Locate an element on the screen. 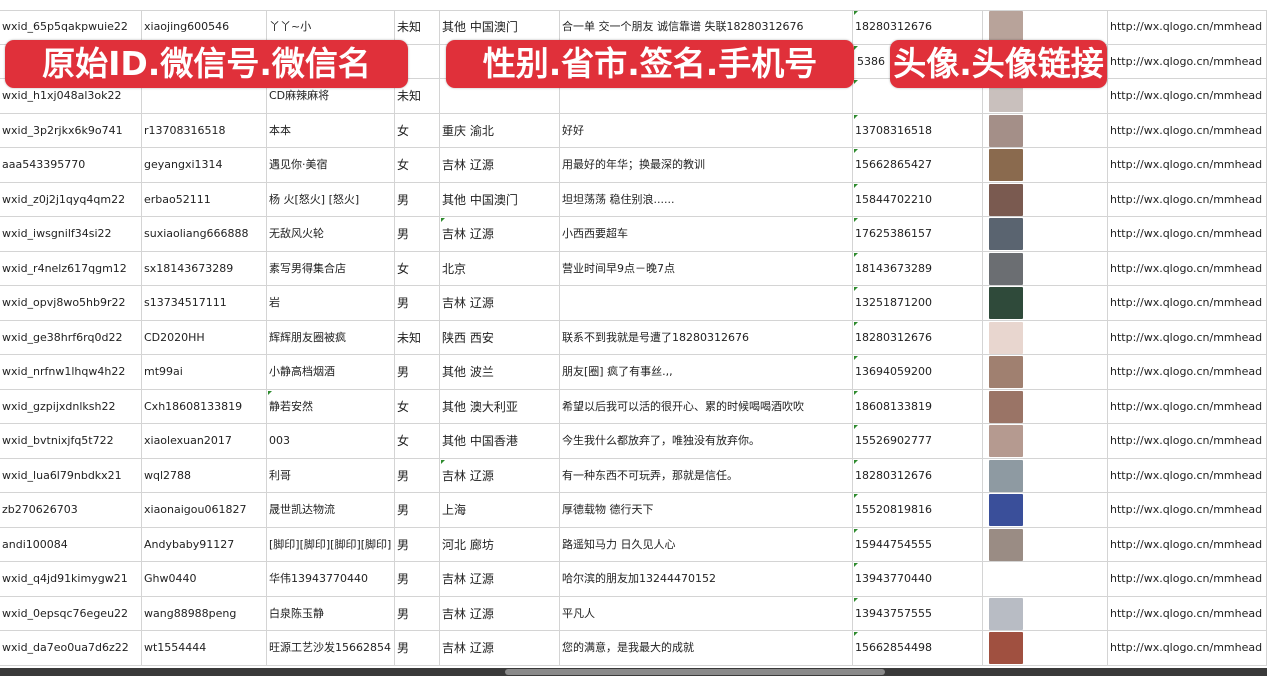  wechat-id-cell: wang88988peng is located at coordinates (204, 613).